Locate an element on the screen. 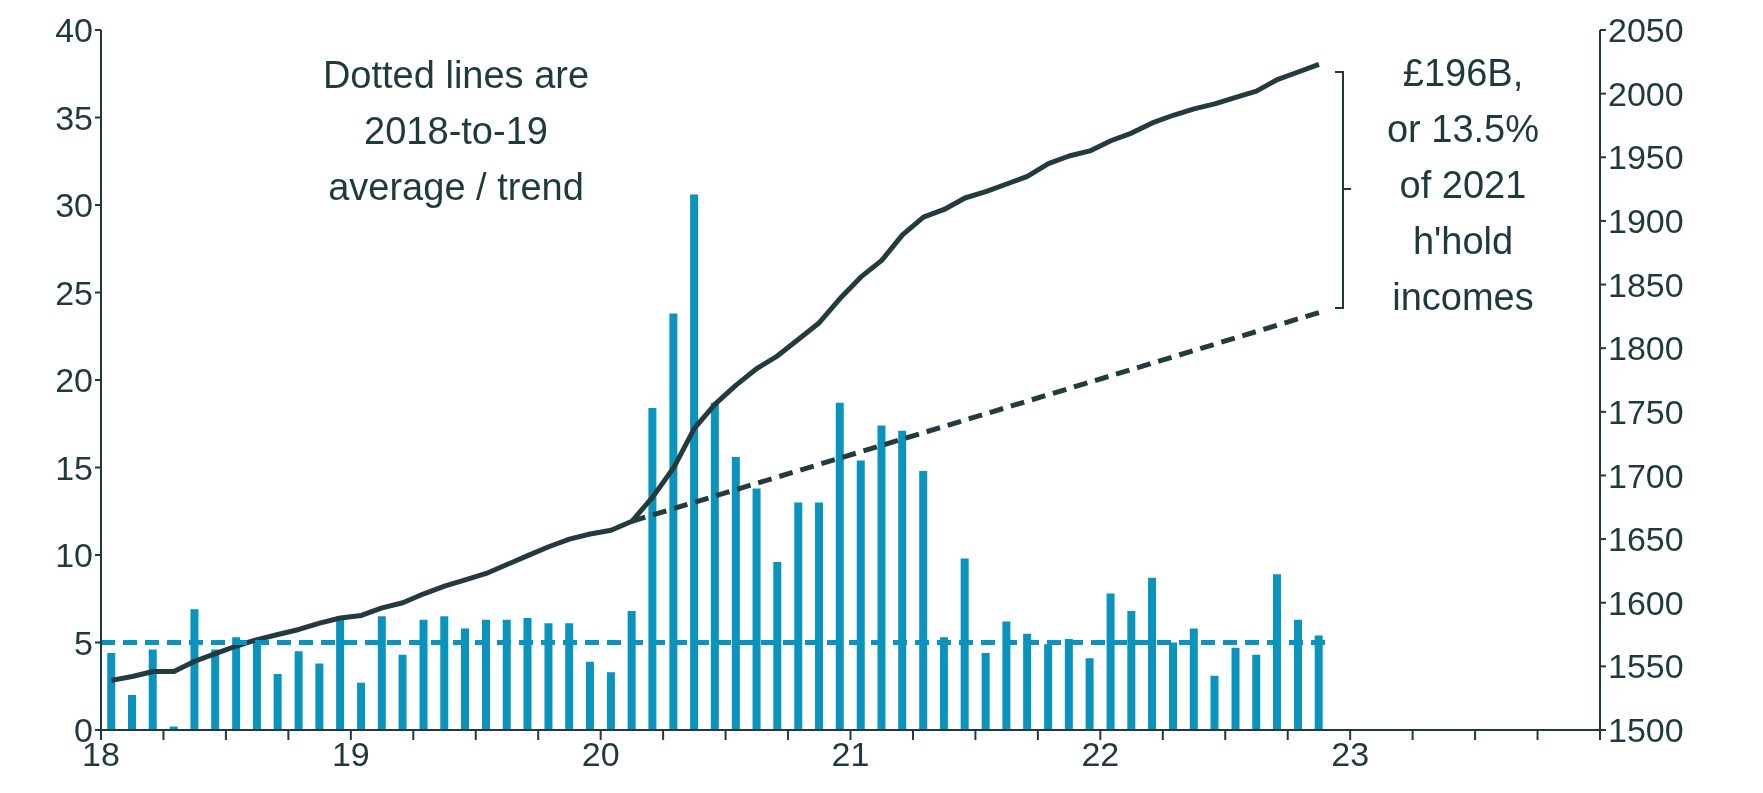 Image resolution: width=1763 pixels, height=793 pixels. y2-tick-label: 1700 is located at coordinates (1646, 475).